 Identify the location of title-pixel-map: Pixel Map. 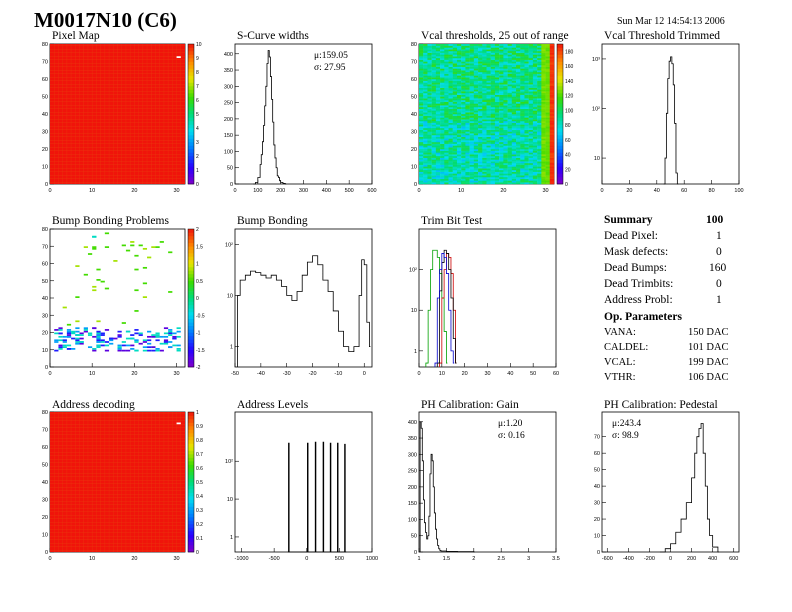
(76, 36).